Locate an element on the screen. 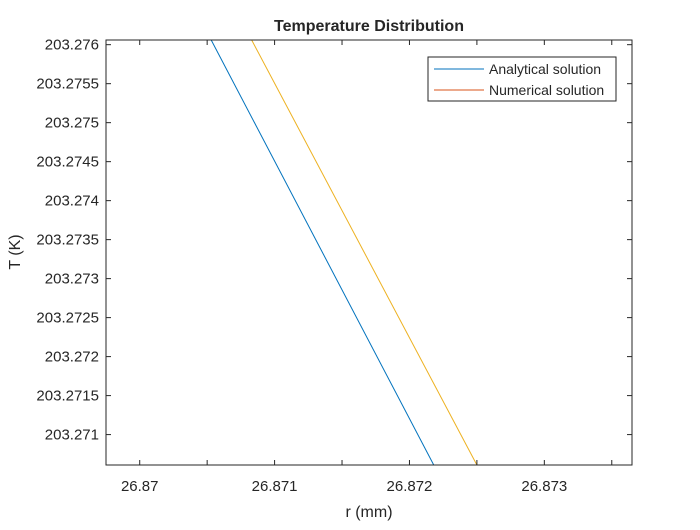 This screenshot has width=700, height=530. y-tick-label: 203.274 is located at coordinates (72, 201).